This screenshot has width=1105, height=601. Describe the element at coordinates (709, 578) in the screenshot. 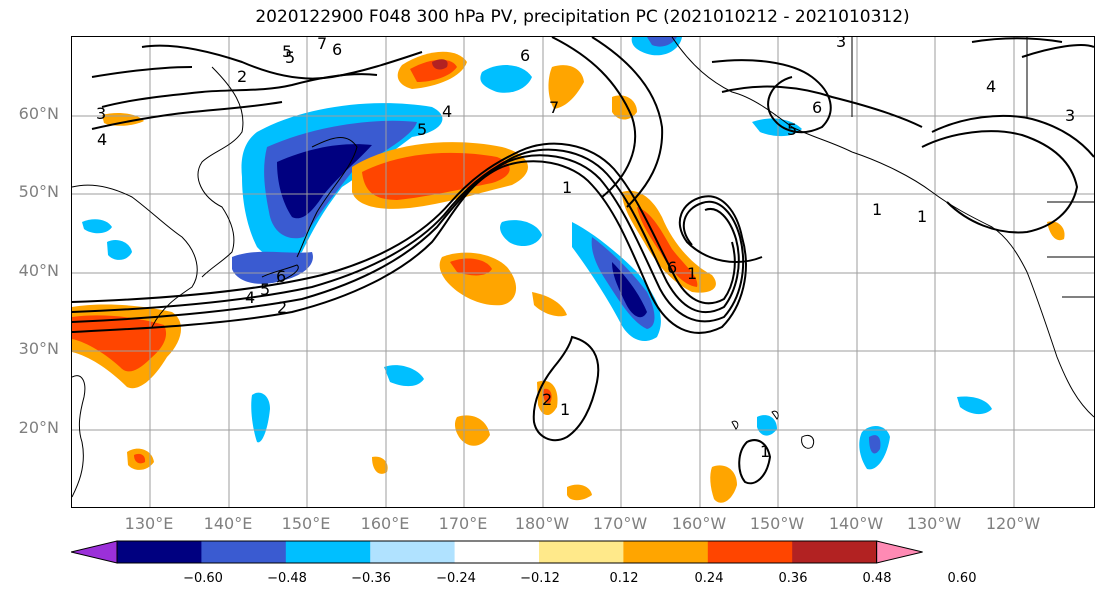

I see `colorbar-tick-label: 0.24` at that location.